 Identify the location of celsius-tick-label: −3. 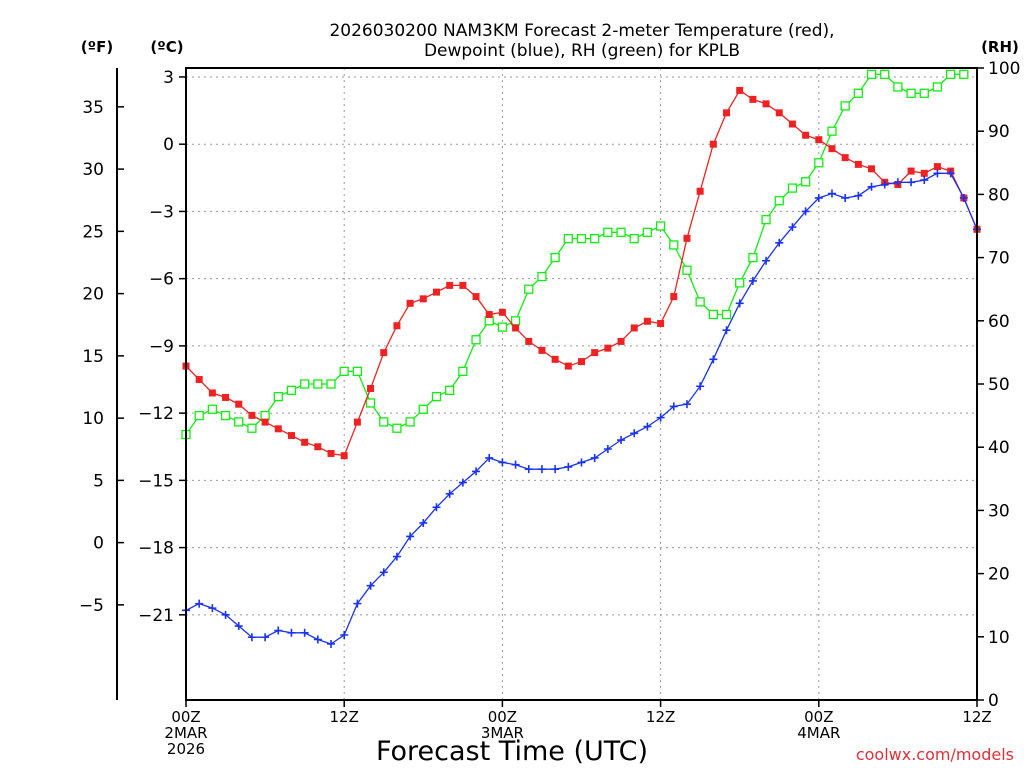
(161, 212).